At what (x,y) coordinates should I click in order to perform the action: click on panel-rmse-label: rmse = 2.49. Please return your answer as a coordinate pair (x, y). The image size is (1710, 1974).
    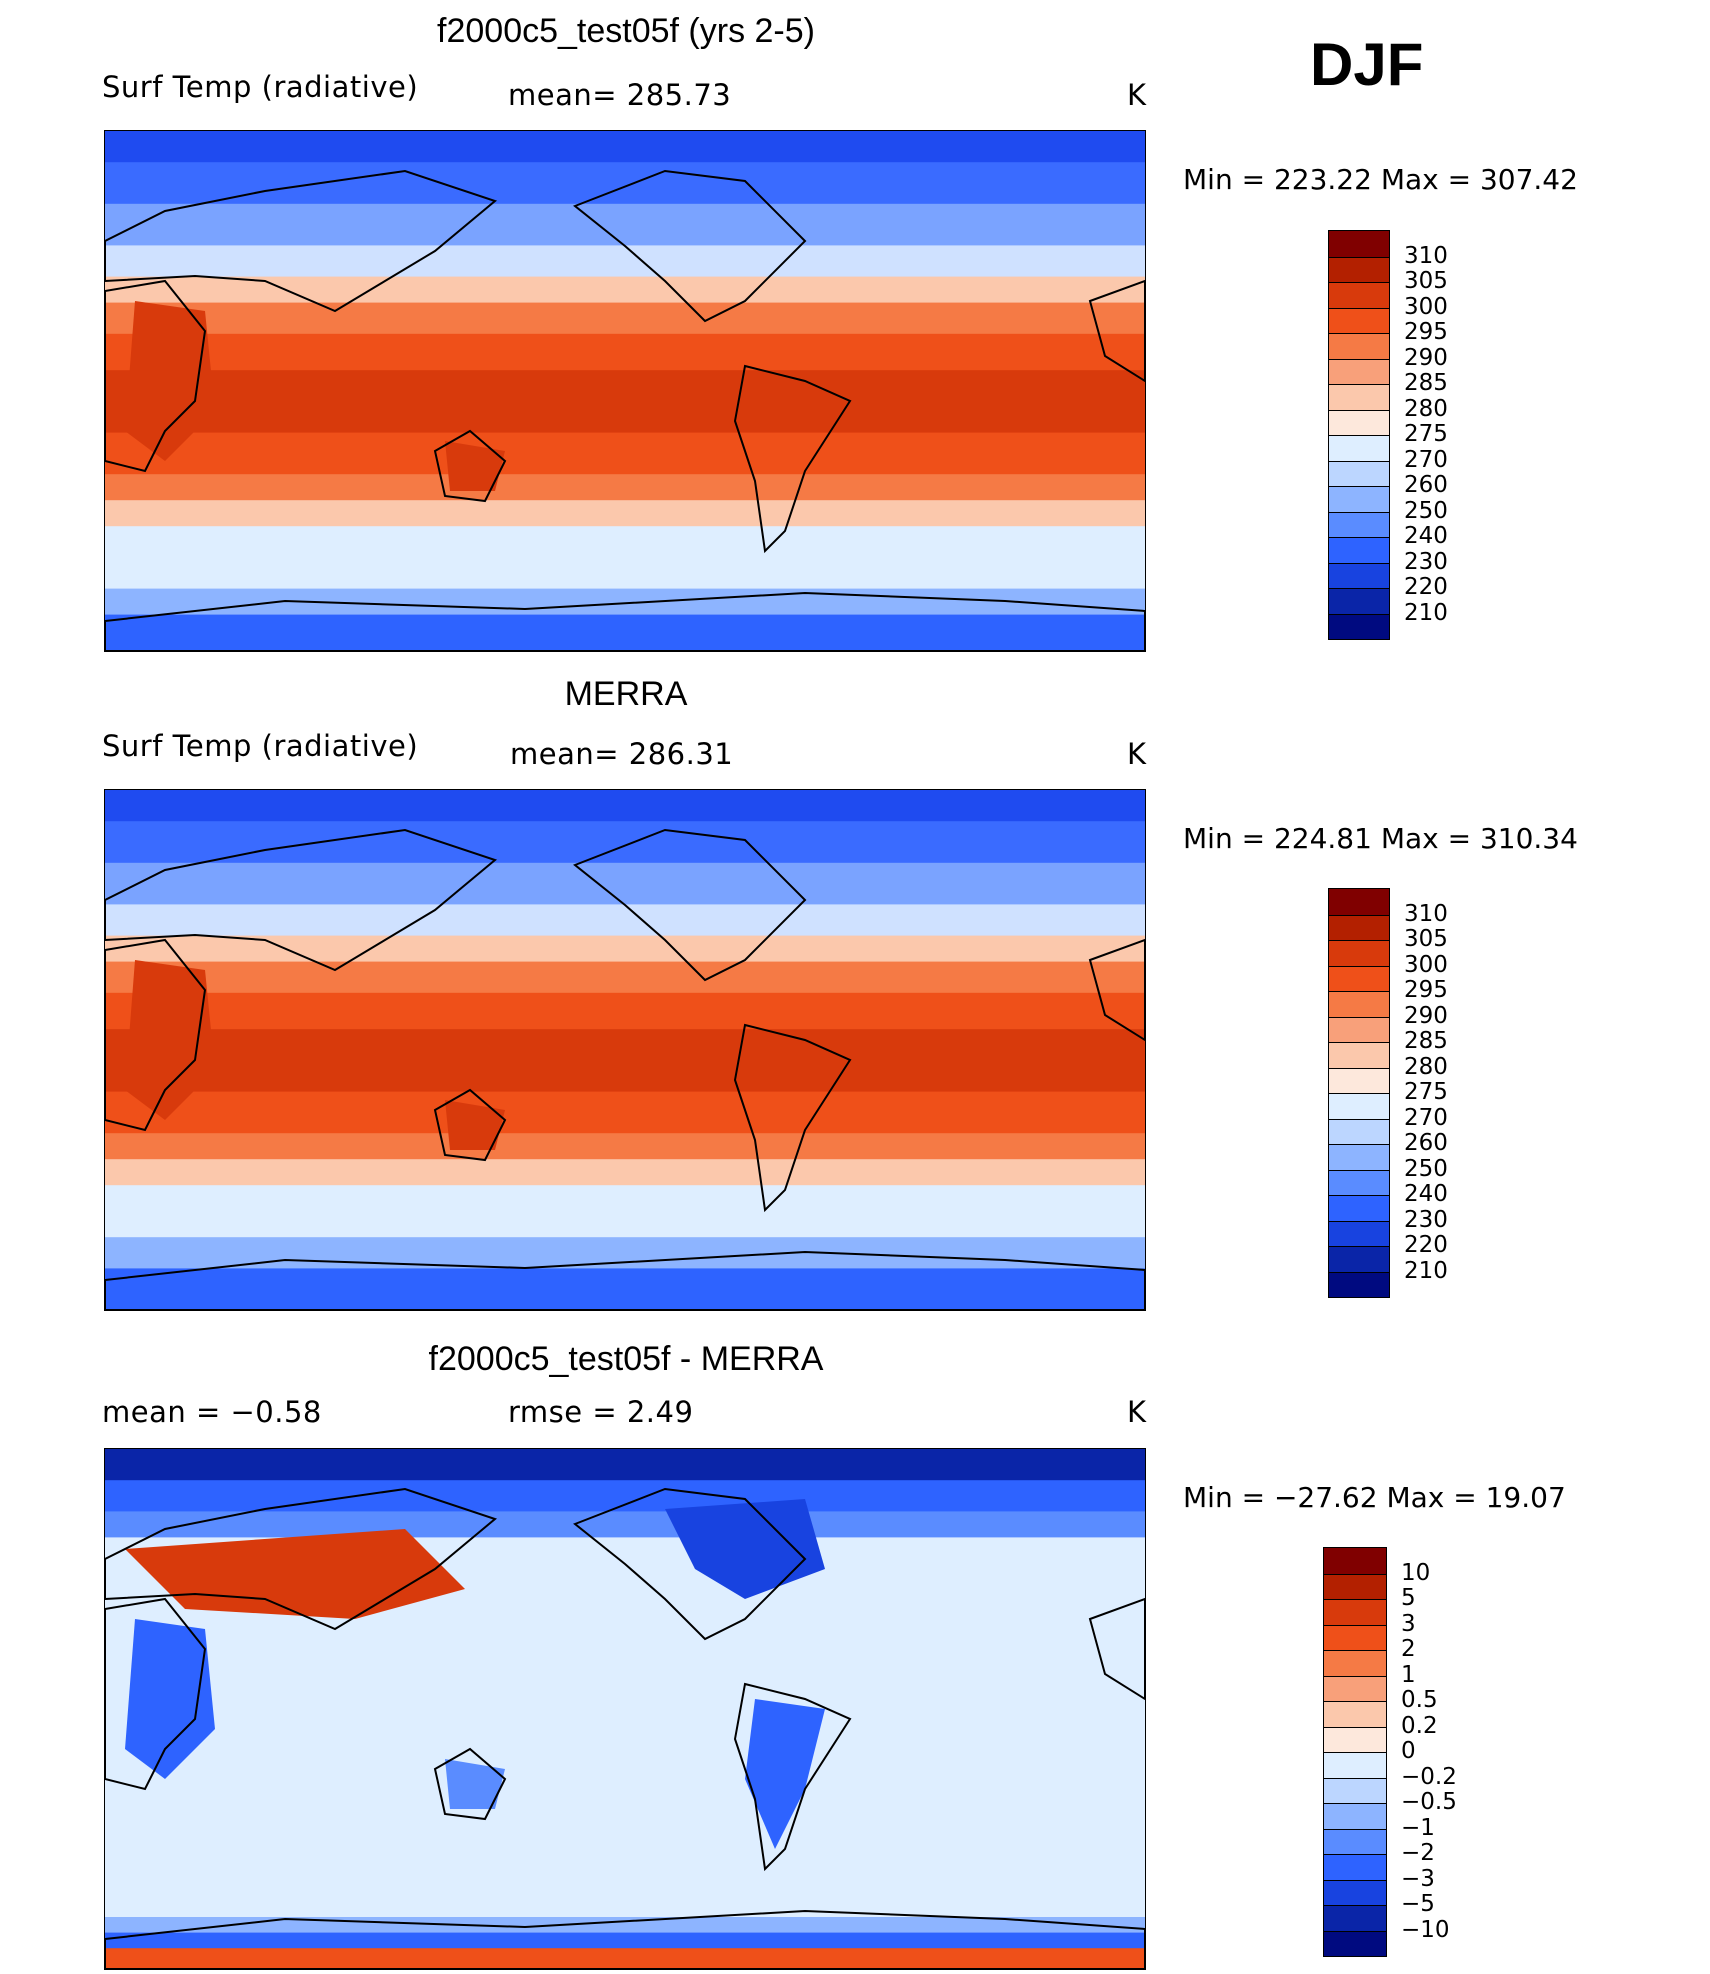
    Looking at the image, I should click on (601, 1412).